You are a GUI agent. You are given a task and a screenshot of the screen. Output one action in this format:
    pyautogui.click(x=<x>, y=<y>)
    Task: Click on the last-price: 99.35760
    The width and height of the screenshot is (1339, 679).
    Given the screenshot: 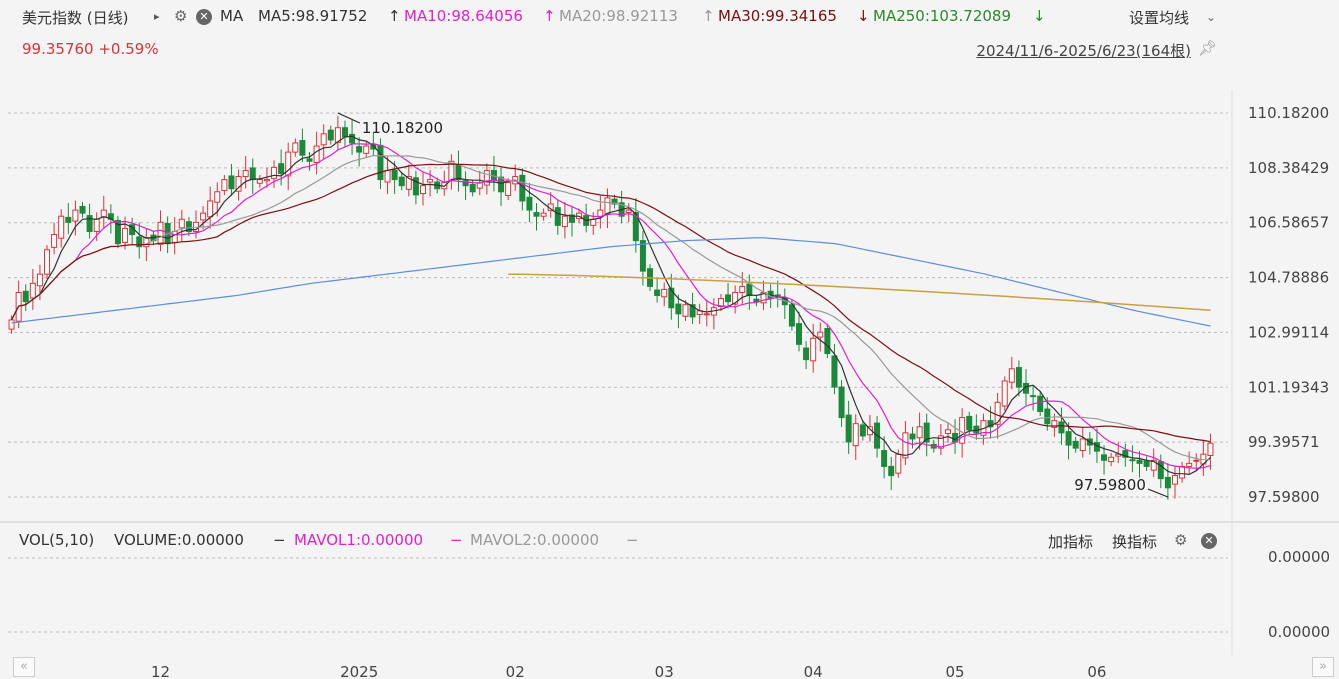 What is the action you would take?
    pyautogui.click(x=58, y=49)
    